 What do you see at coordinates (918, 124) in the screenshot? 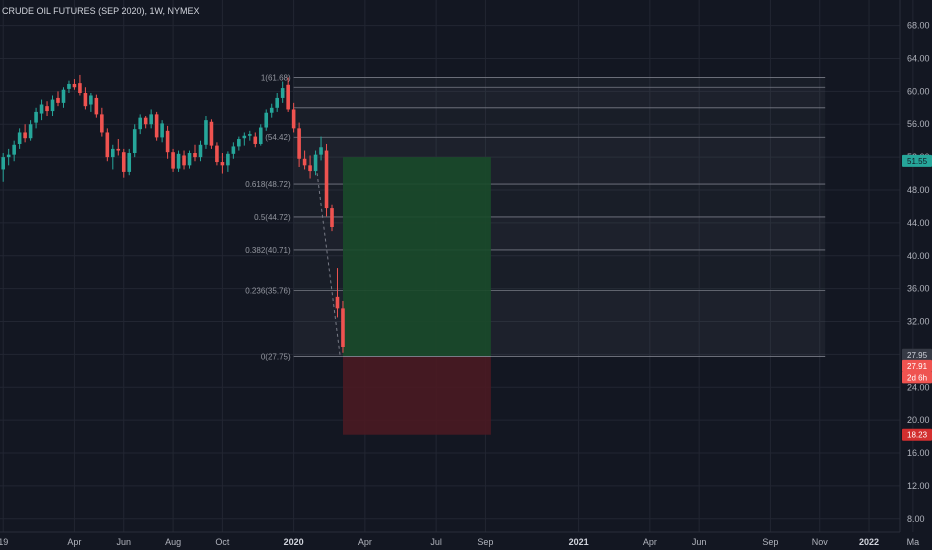
I see `y-tick-label: 56.00` at bounding box center [918, 124].